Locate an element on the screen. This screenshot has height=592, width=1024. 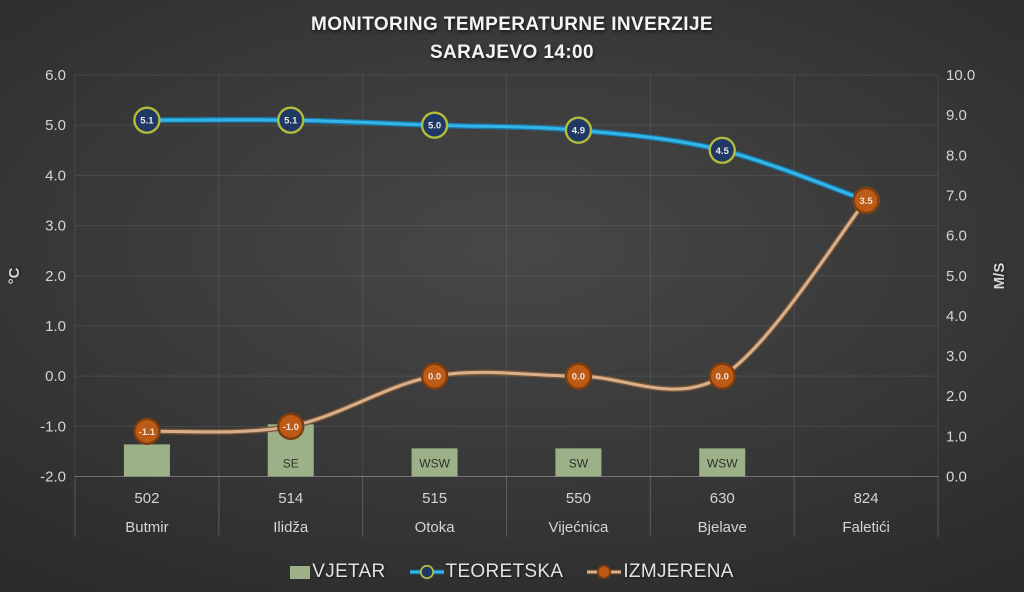
legend-label: IZMJERENA is located at coordinates (678, 571).